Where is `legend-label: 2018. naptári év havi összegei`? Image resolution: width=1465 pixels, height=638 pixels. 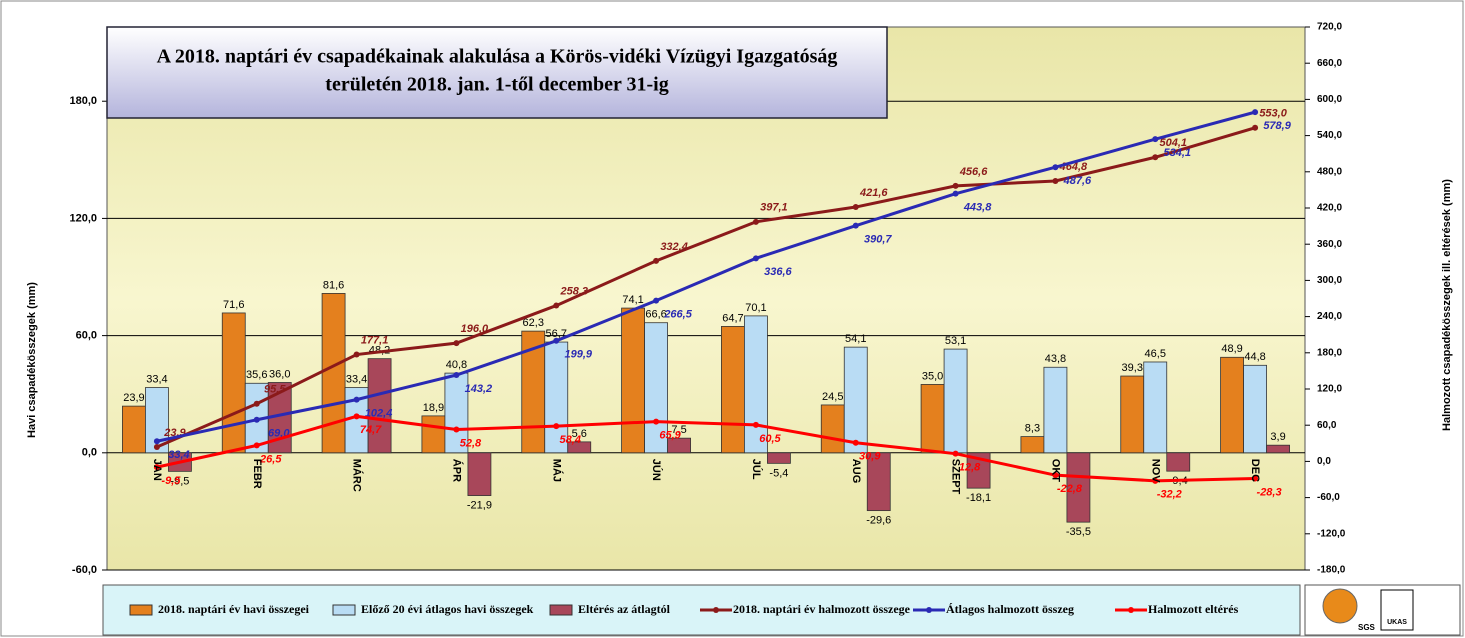
legend-label: 2018. naptári év havi összegei is located at coordinates (234, 609).